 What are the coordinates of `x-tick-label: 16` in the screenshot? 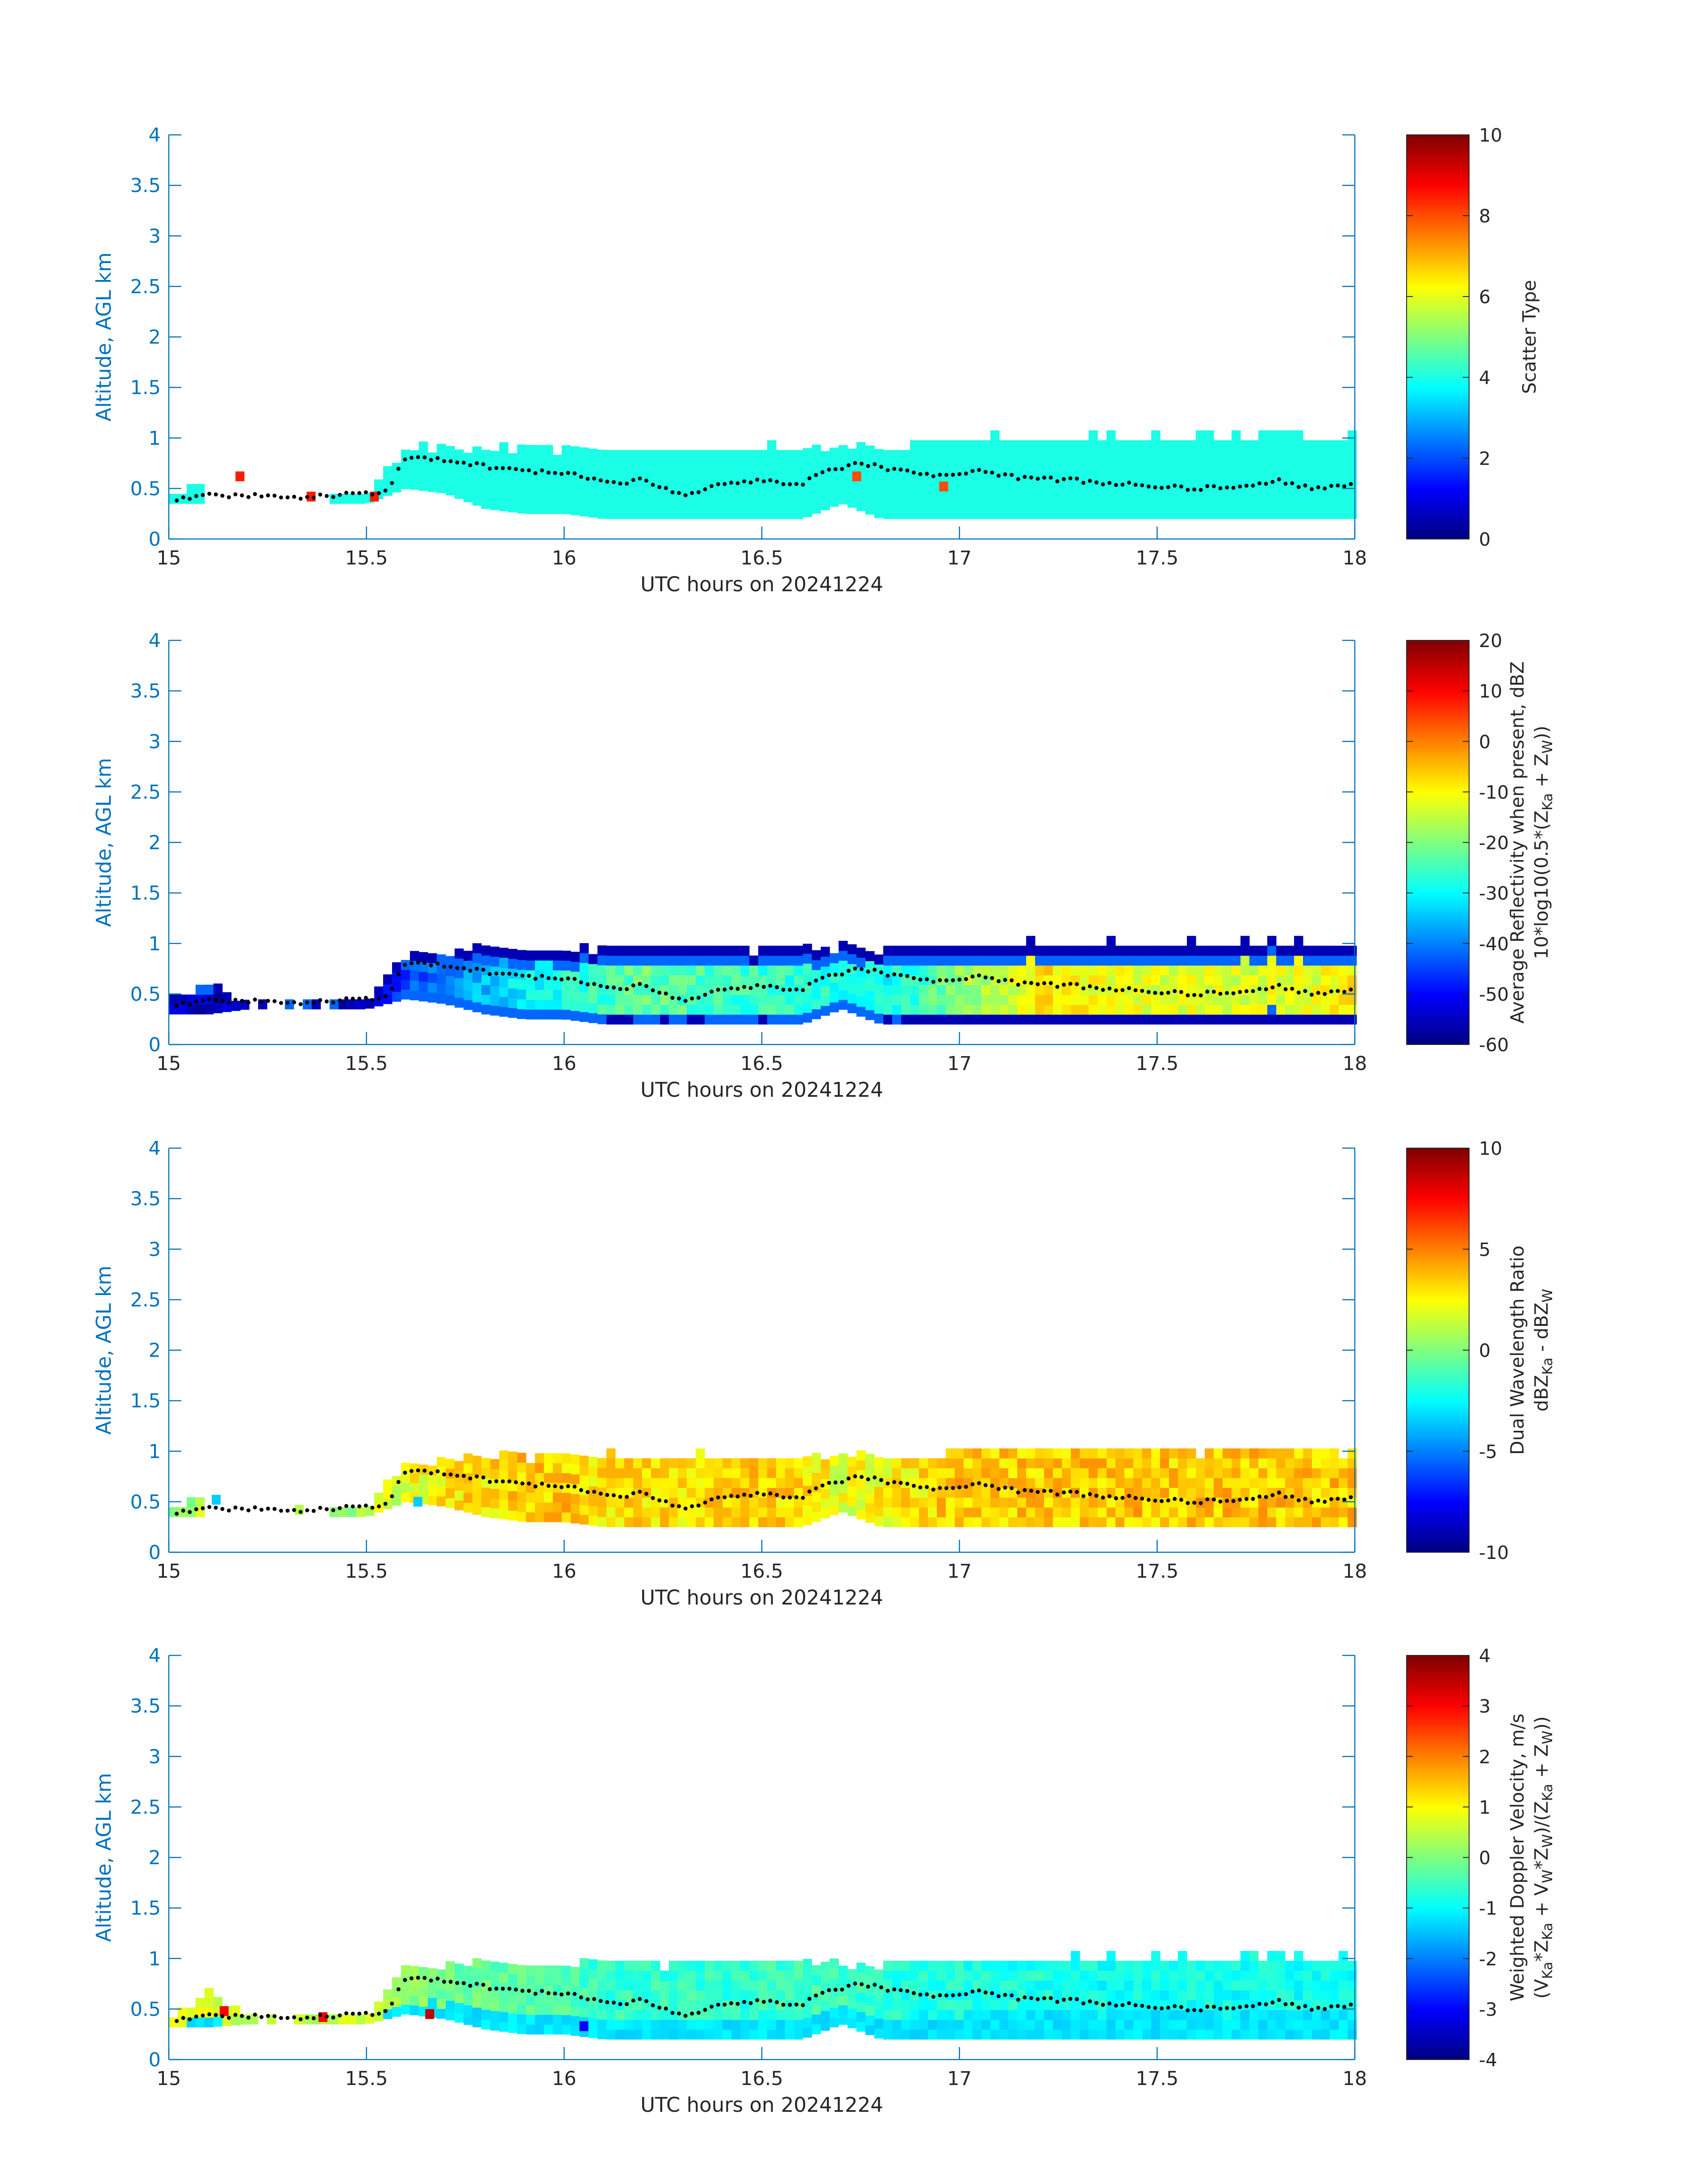 It's located at (564, 2079).